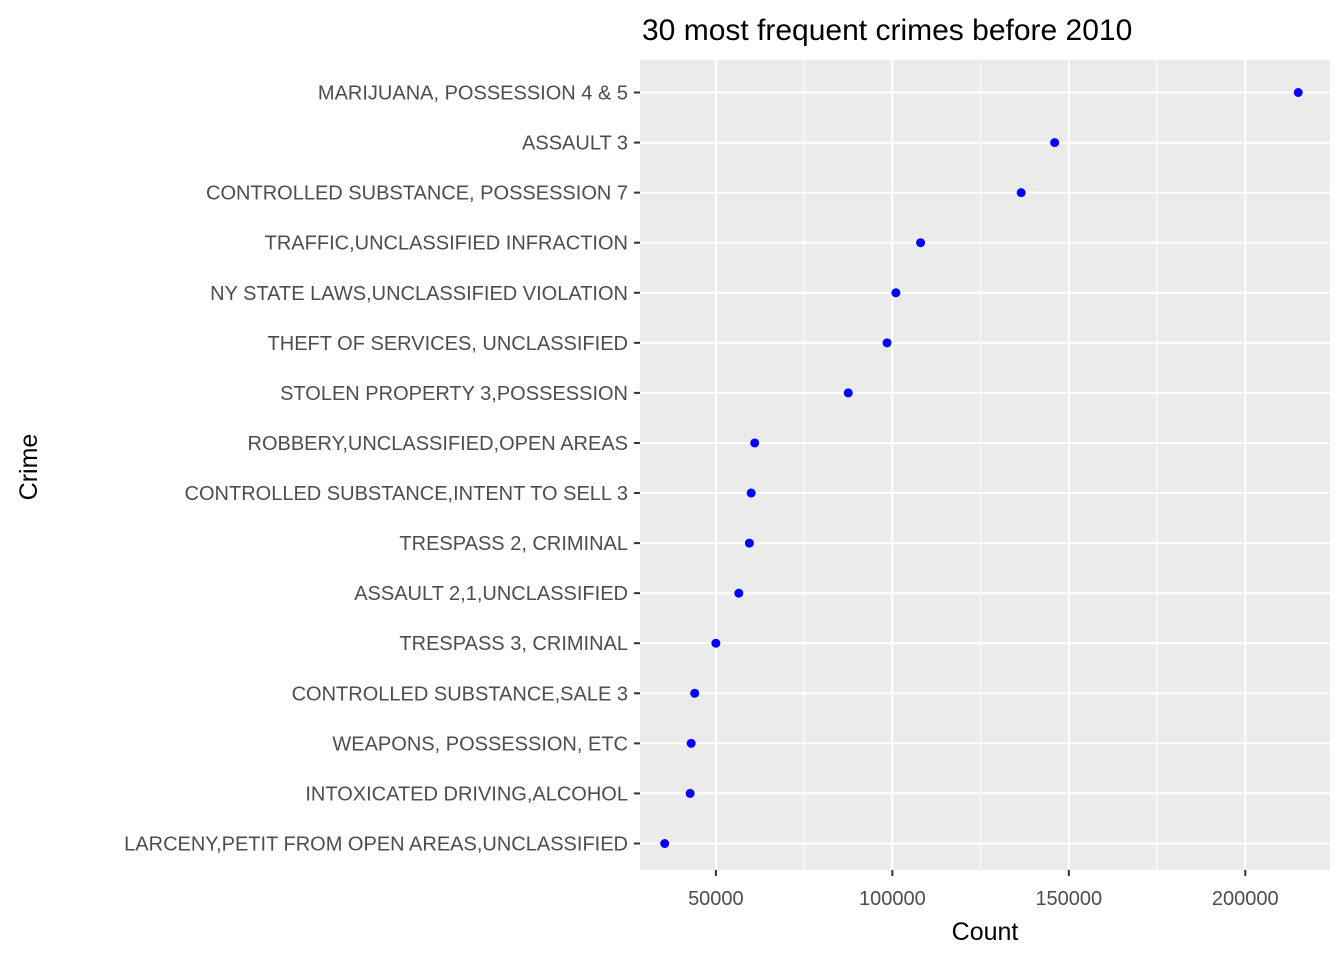  Describe the element at coordinates (448, 344) in the screenshot. I see `y-tick-label: THEFT OF SERVICES, UNCLASSIFIED` at that location.